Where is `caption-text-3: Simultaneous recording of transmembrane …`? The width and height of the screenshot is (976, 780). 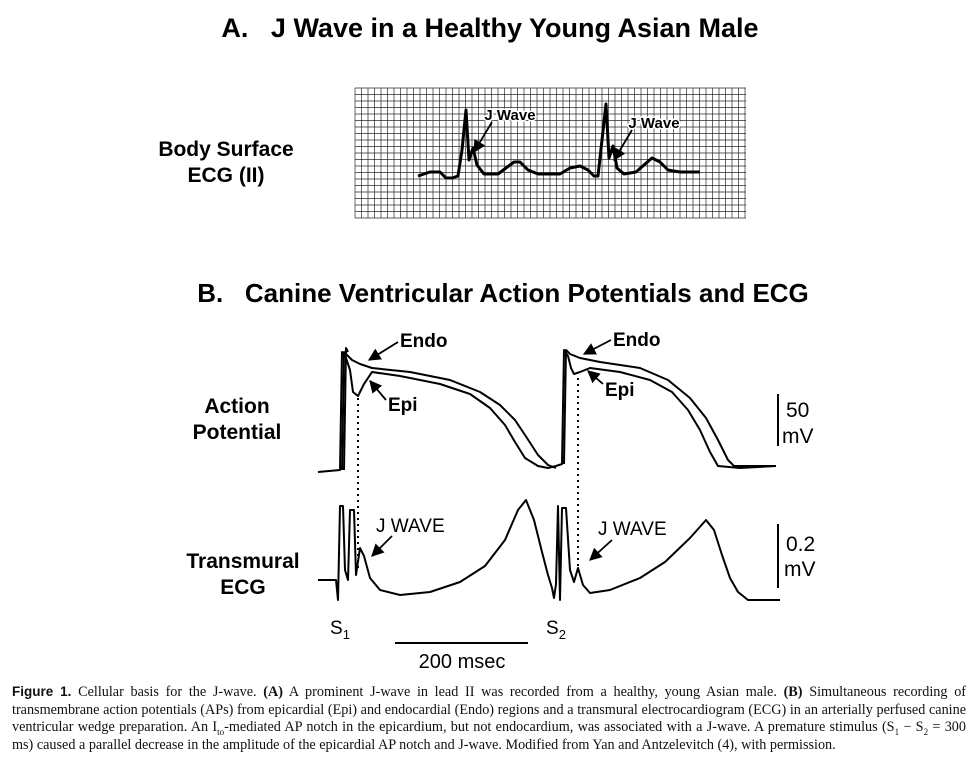 caption-text-3: Simultaneous recording of transmembrane … is located at coordinates (489, 710).